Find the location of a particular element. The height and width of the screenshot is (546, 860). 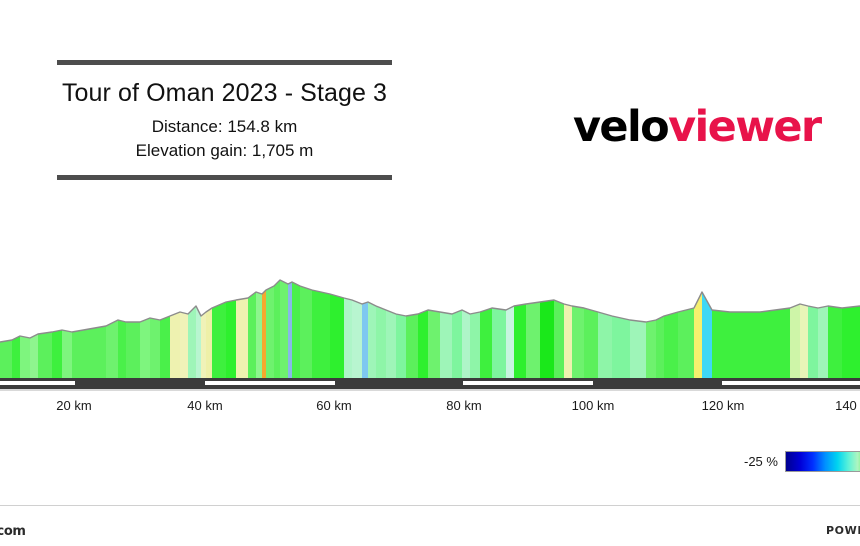

distance-stat: Distance: 154.8 km is located at coordinates (224, 126).